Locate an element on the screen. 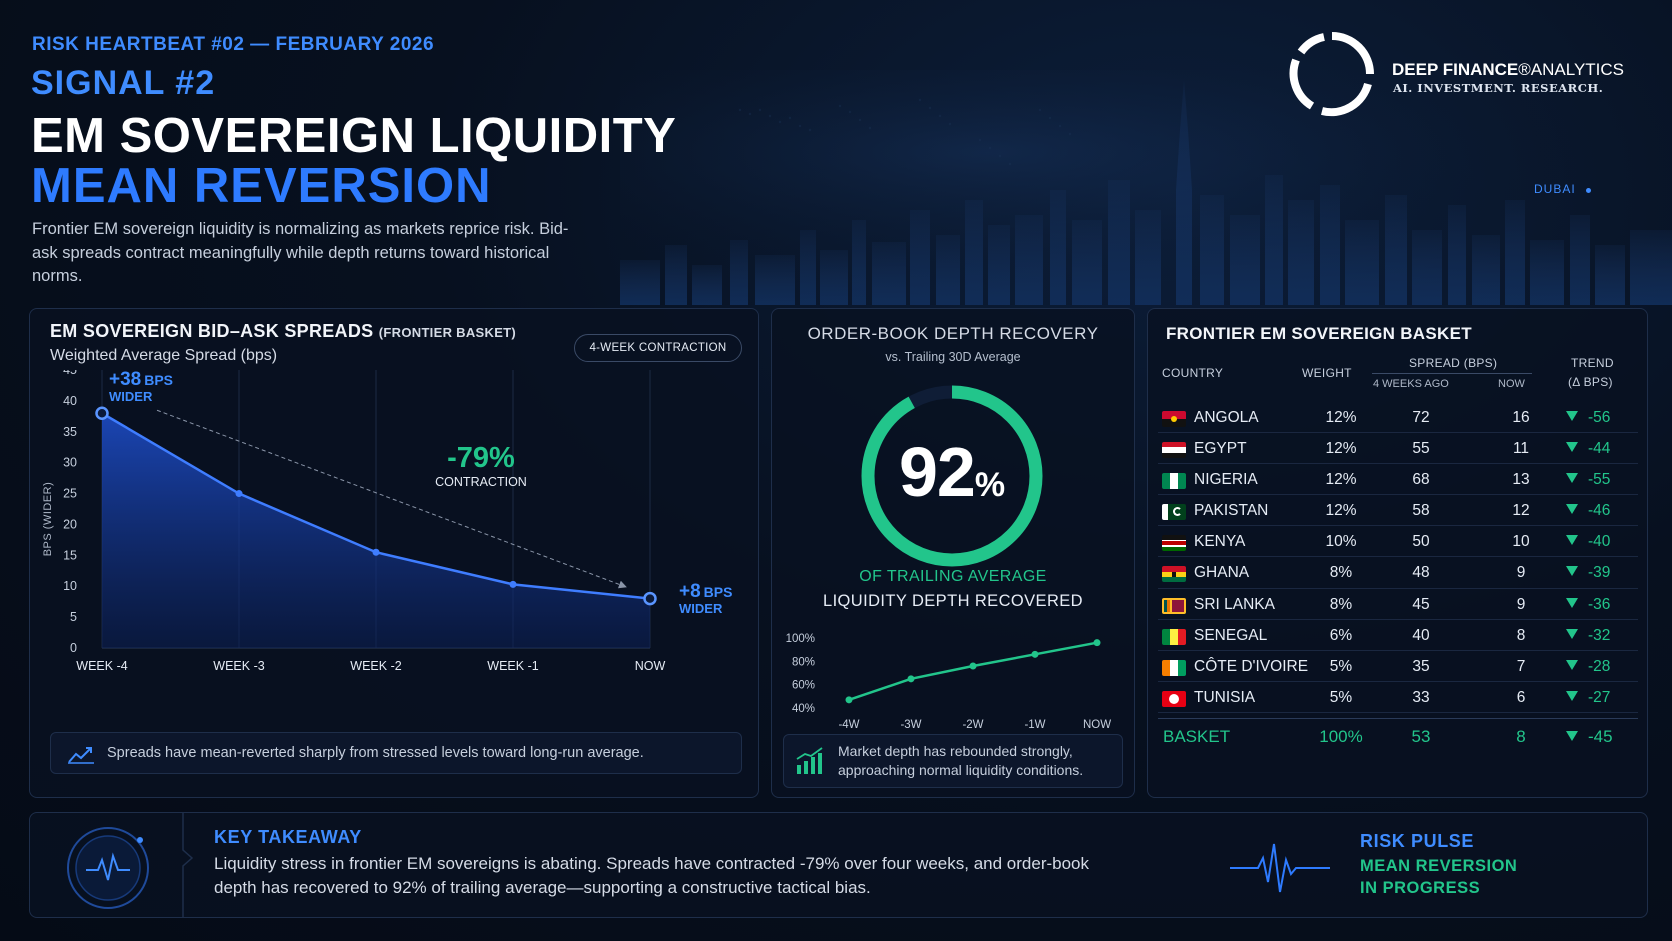 Image resolution: width=1672 pixels, height=941 pixels. spread-header-divider is located at coordinates (1452, 373).